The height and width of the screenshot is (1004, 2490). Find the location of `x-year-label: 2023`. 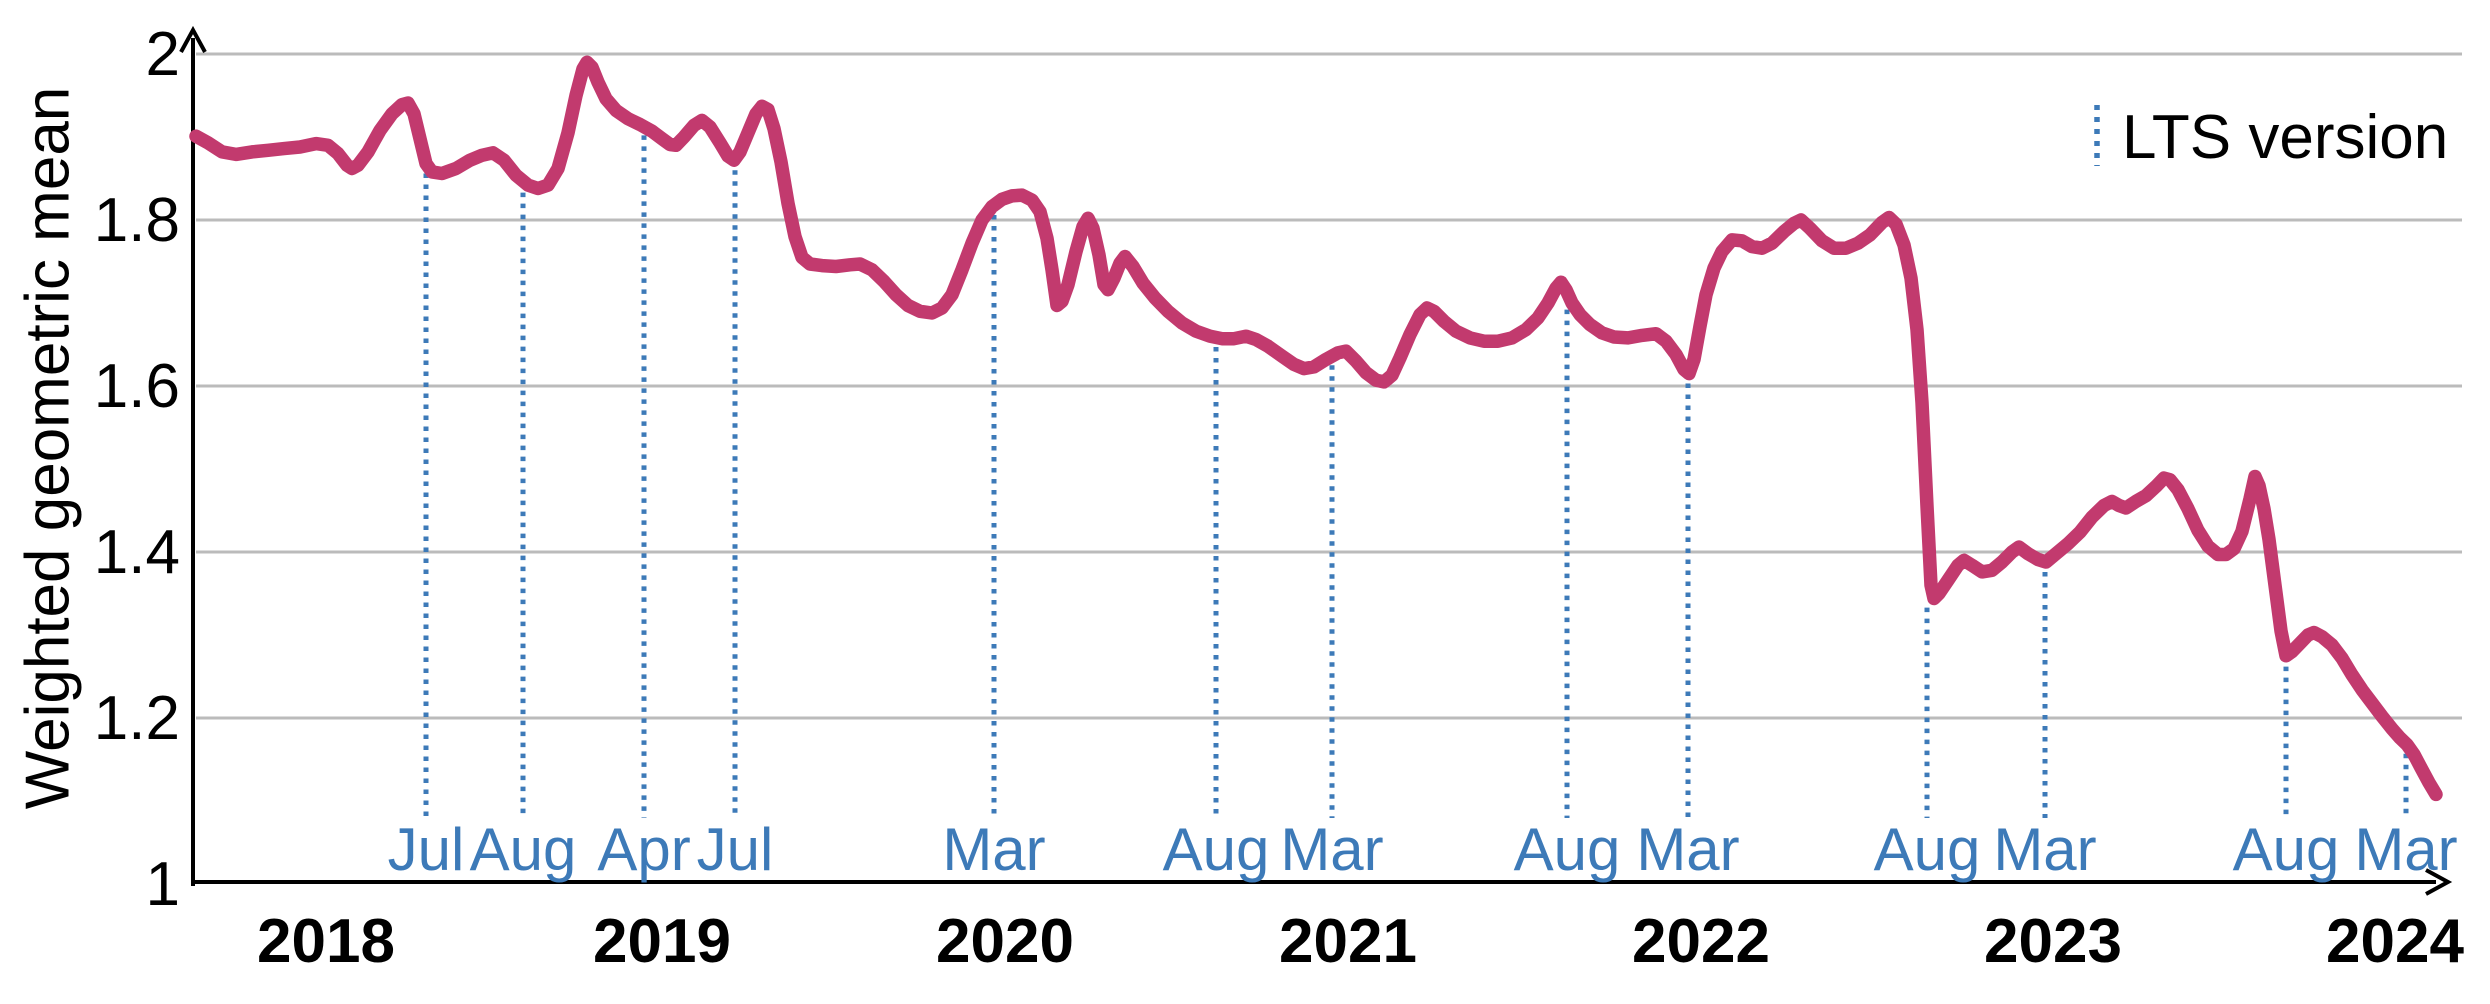

x-year-label: 2023 is located at coordinates (2053, 941).